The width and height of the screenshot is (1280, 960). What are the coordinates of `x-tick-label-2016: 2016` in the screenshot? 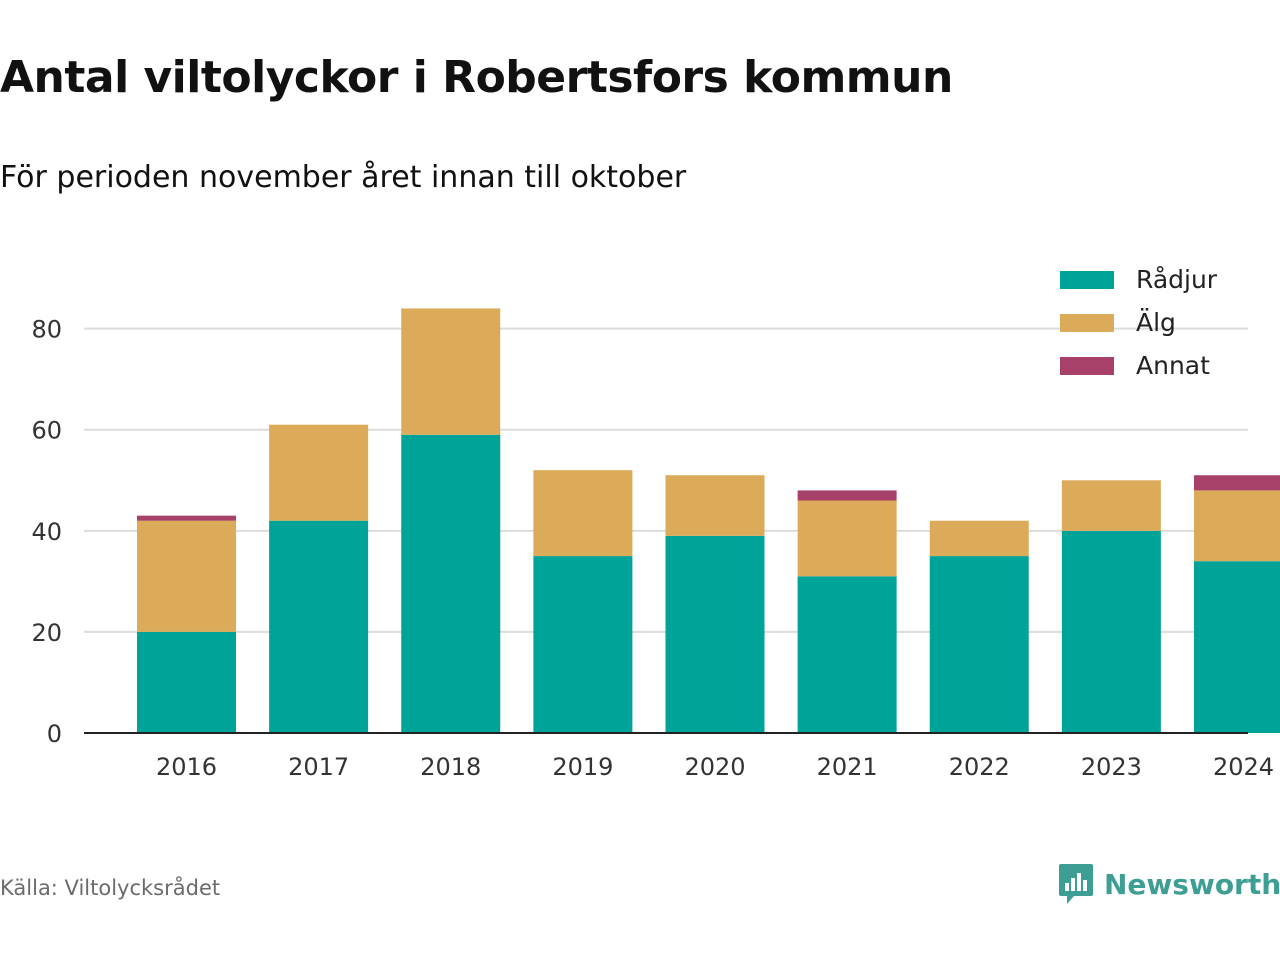 It's located at (186, 767).